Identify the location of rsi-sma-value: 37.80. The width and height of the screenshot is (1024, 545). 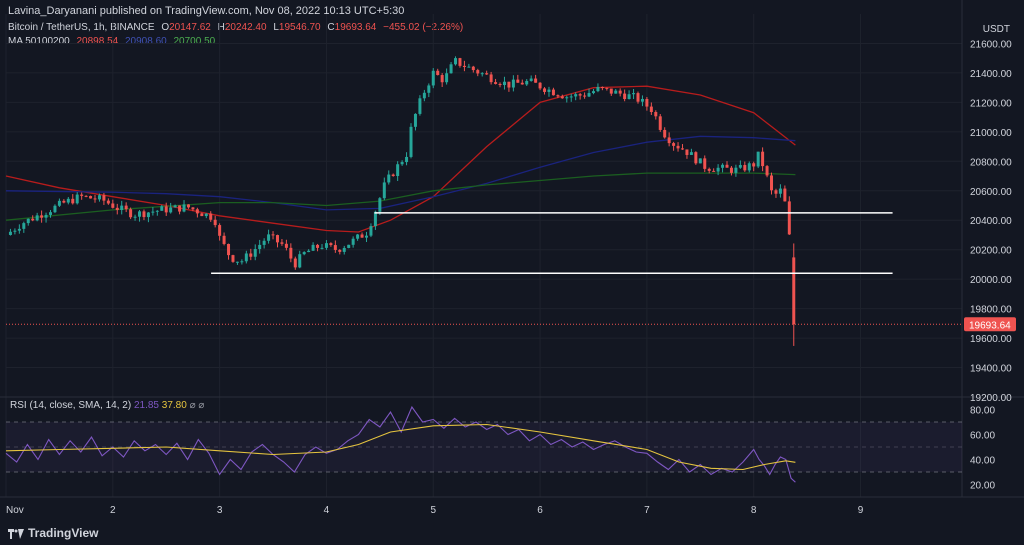
(174, 405).